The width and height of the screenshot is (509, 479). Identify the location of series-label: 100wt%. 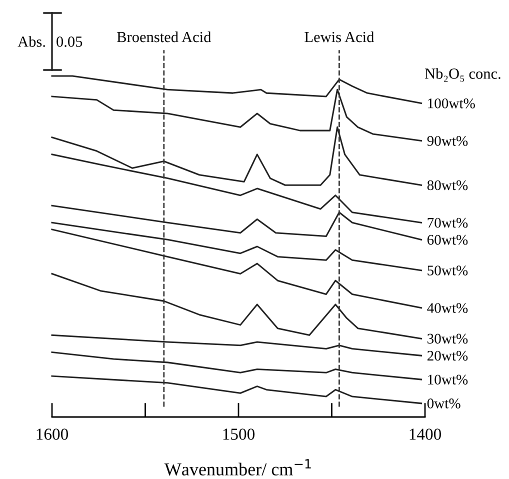
(451, 103).